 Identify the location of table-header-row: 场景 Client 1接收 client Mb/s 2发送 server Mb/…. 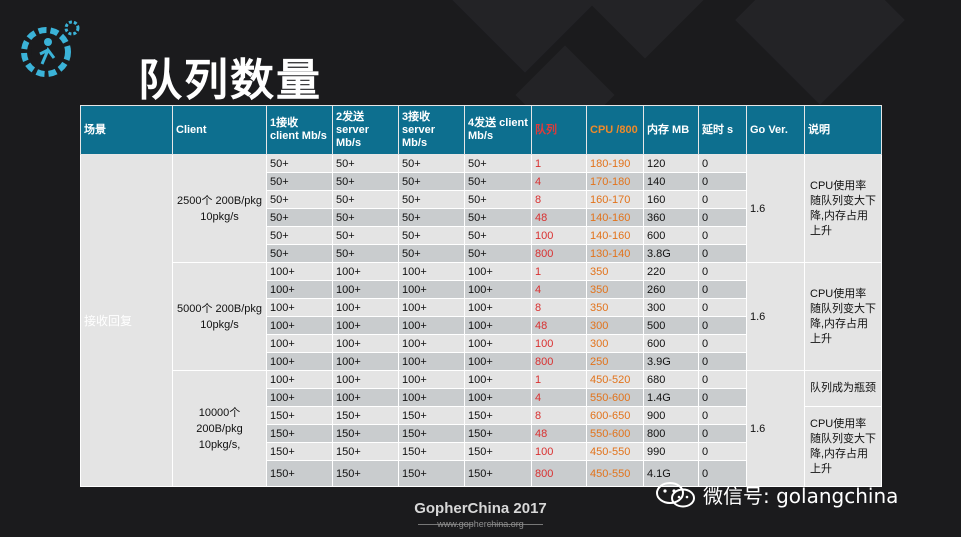
(481, 130).